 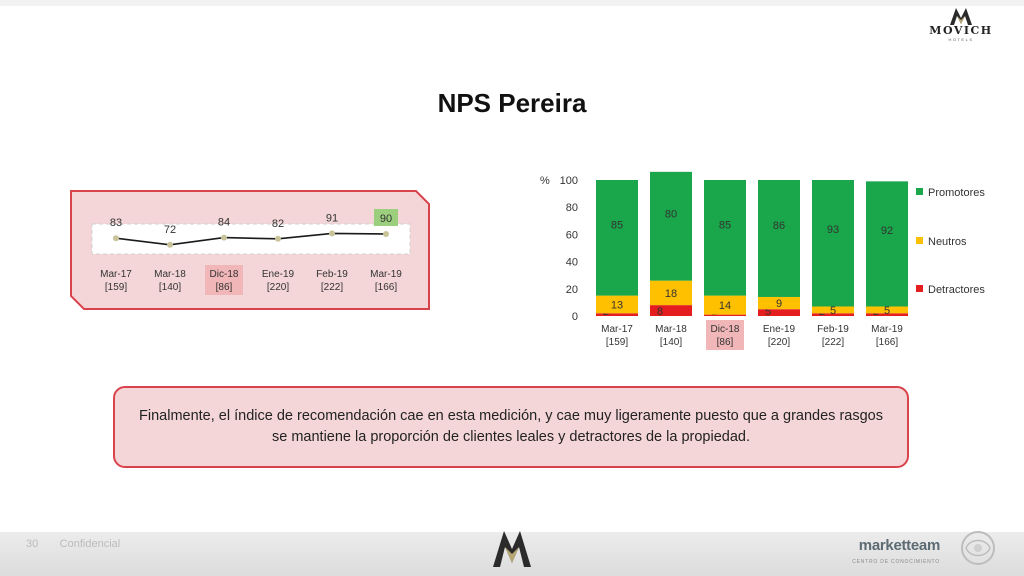 What do you see at coordinates (545, 181) in the screenshot?
I see `bar-y-unit: %` at bounding box center [545, 181].